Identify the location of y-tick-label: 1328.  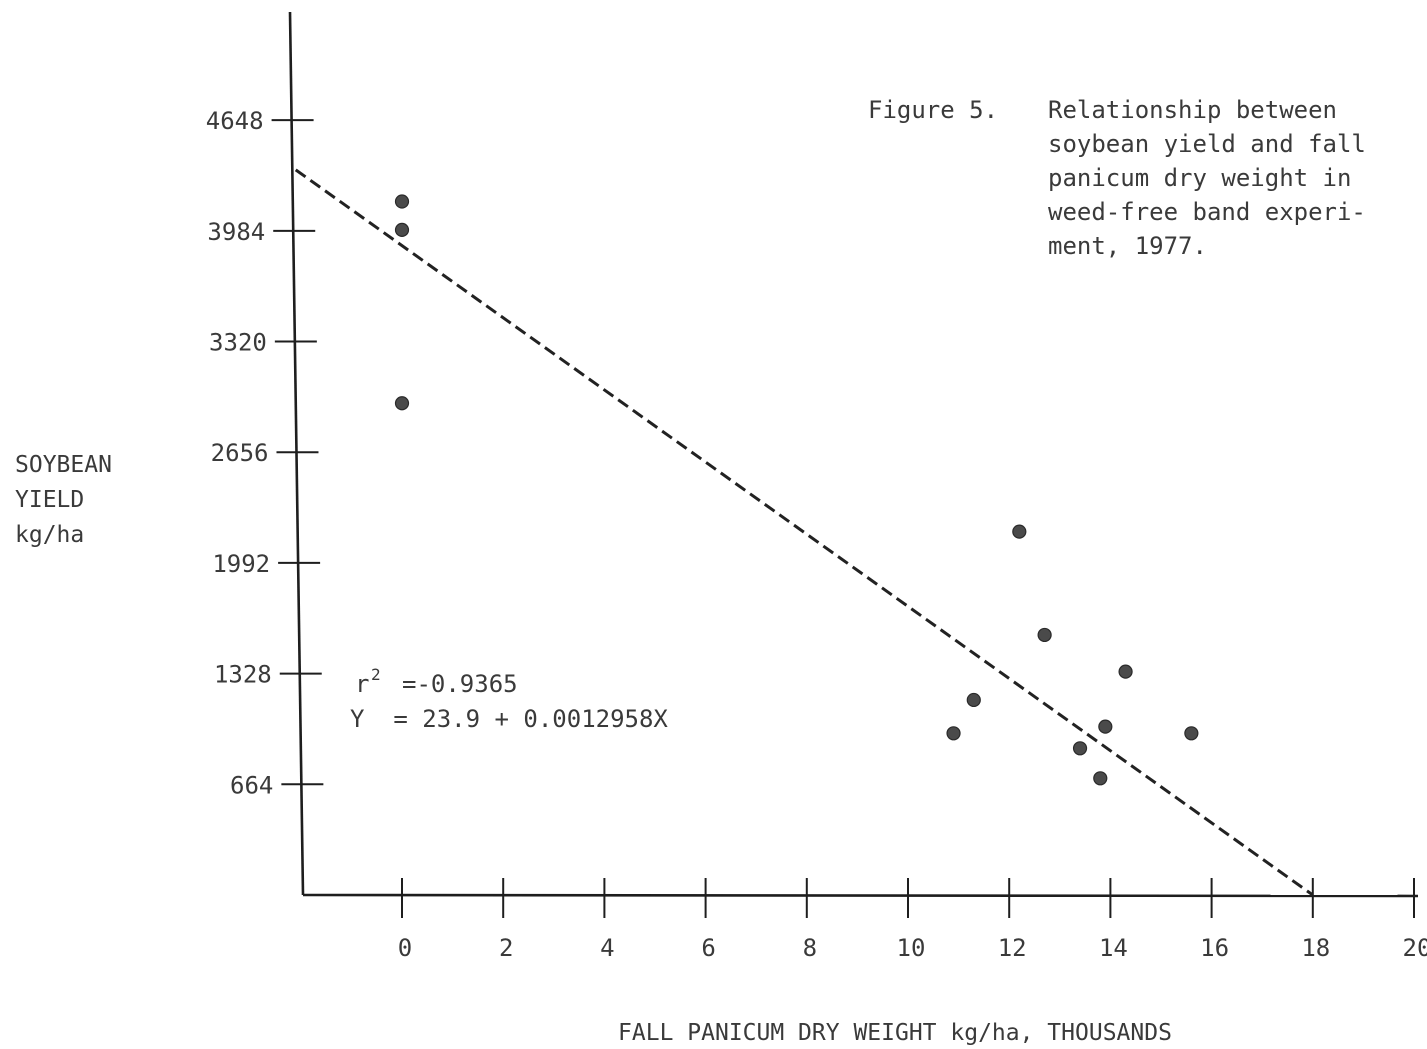
(243, 675).